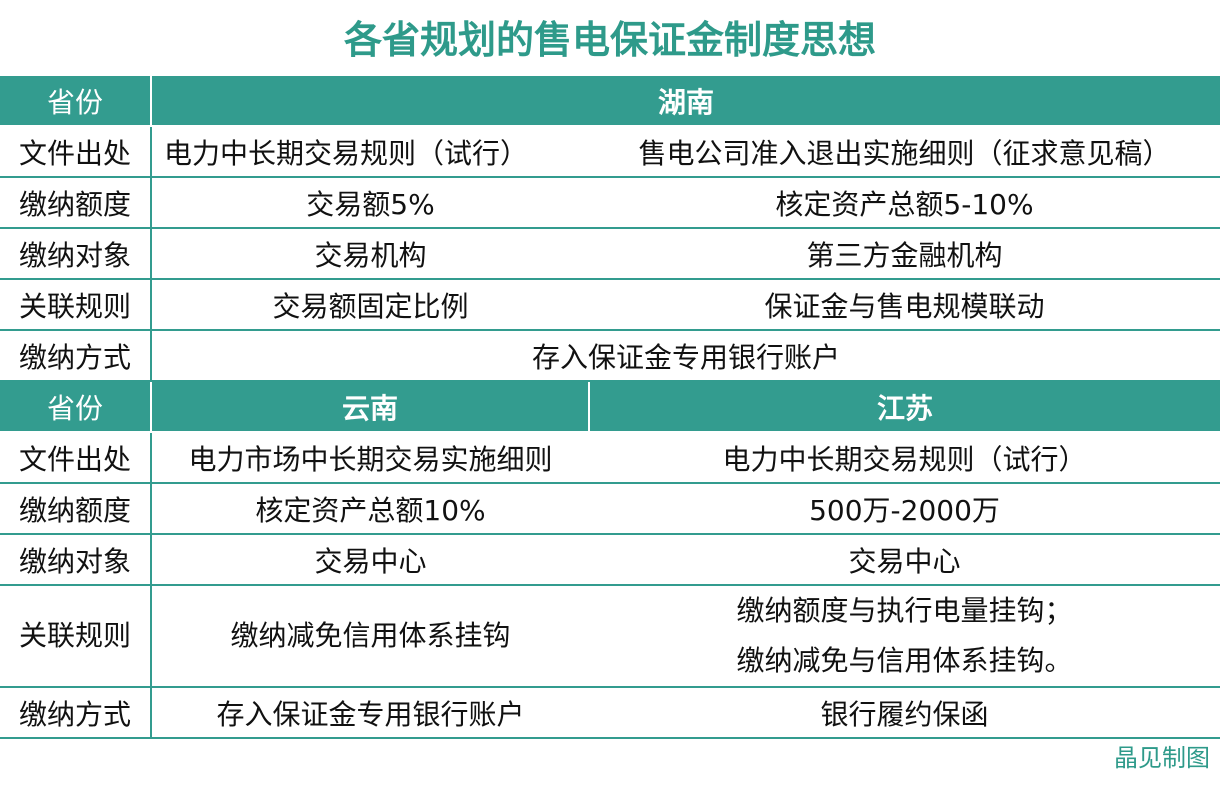 This screenshot has height=788, width=1220. I want to click on cell: 存入保证金专用银行账户, so click(370, 713).